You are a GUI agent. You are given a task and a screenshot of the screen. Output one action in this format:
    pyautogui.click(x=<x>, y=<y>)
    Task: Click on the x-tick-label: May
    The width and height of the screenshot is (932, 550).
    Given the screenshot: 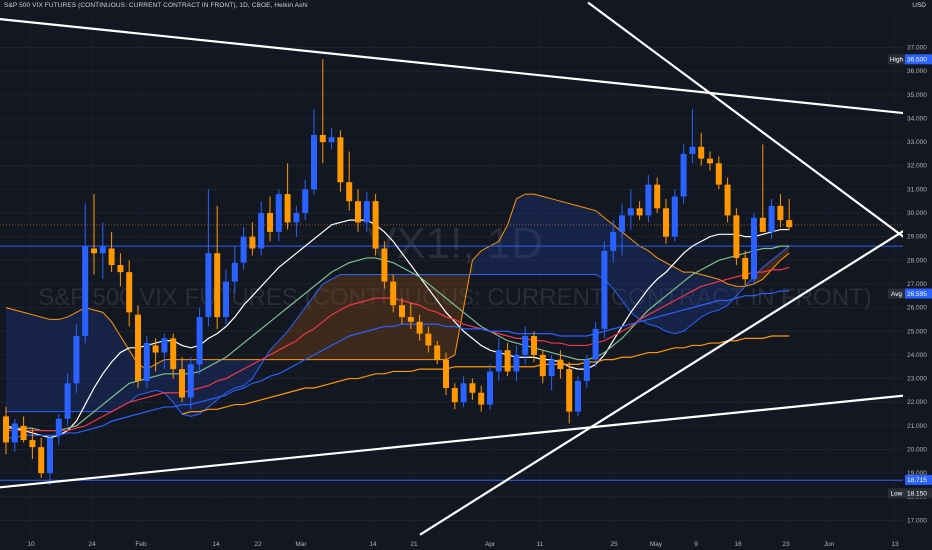 What is the action you would take?
    pyautogui.click(x=656, y=544)
    